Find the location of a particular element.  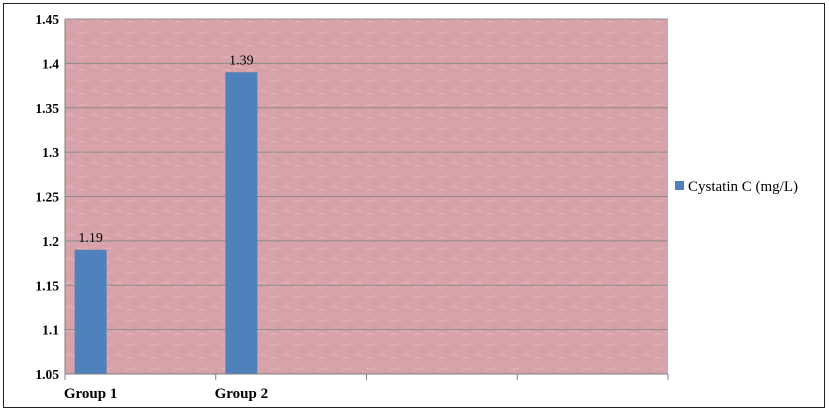

y-tick-label: 1.45 is located at coordinates (47, 19).